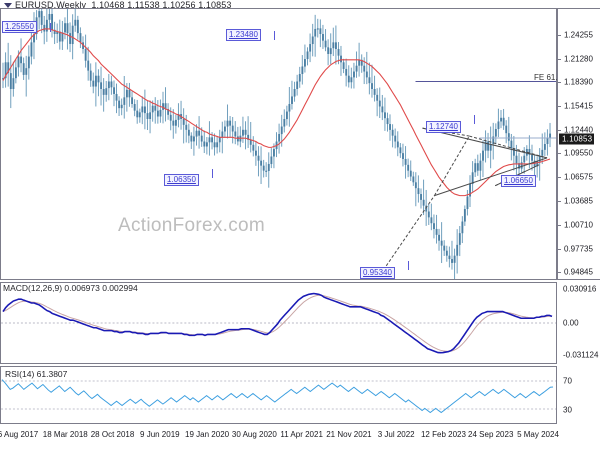  What do you see at coordinates (578, 130) in the screenshot?
I see `price-axis-label: 1.12440` at bounding box center [578, 130].